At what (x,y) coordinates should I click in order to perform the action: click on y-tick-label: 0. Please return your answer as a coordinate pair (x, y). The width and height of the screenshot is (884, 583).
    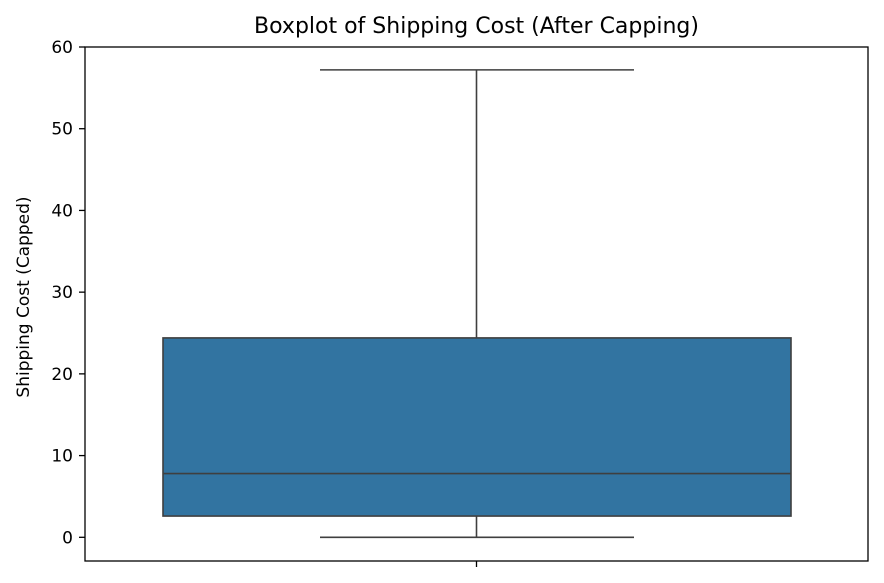
    Looking at the image, I should click on (67, 538).